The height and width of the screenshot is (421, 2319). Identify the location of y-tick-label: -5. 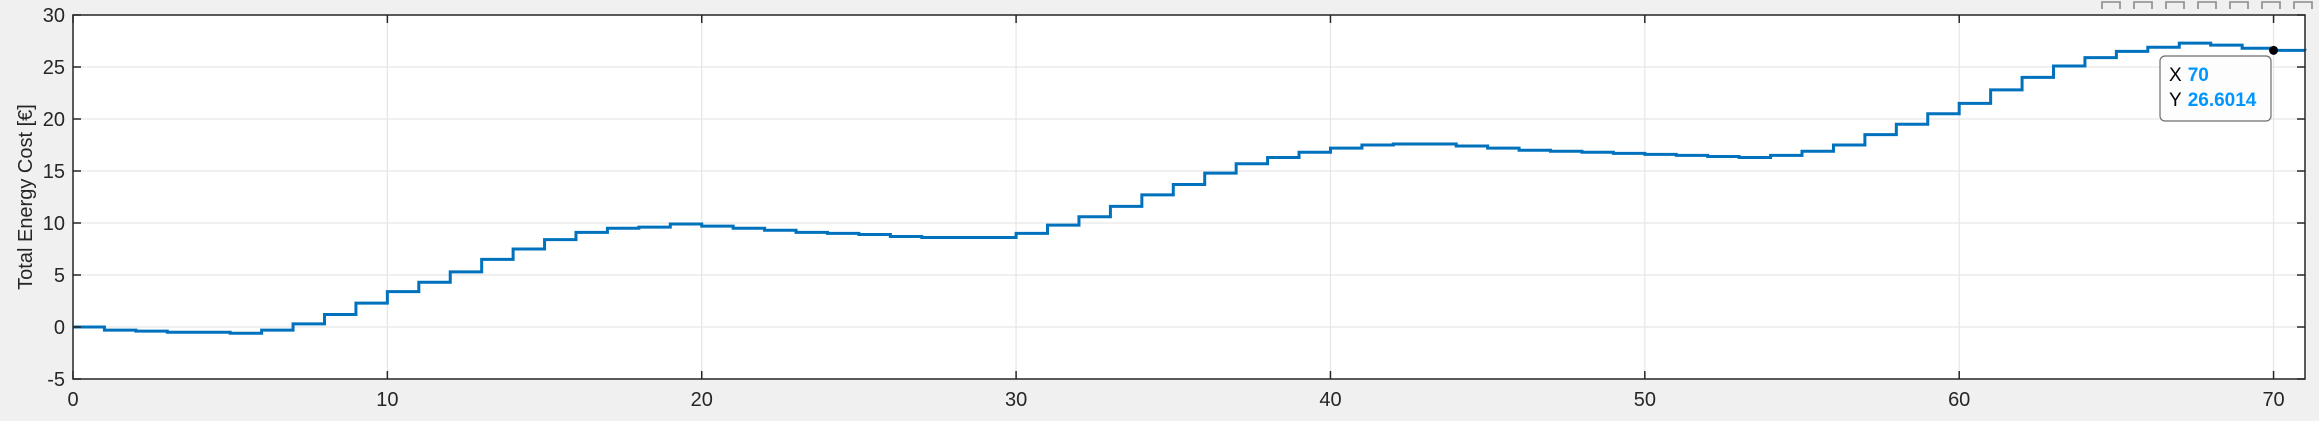
(56, 380).